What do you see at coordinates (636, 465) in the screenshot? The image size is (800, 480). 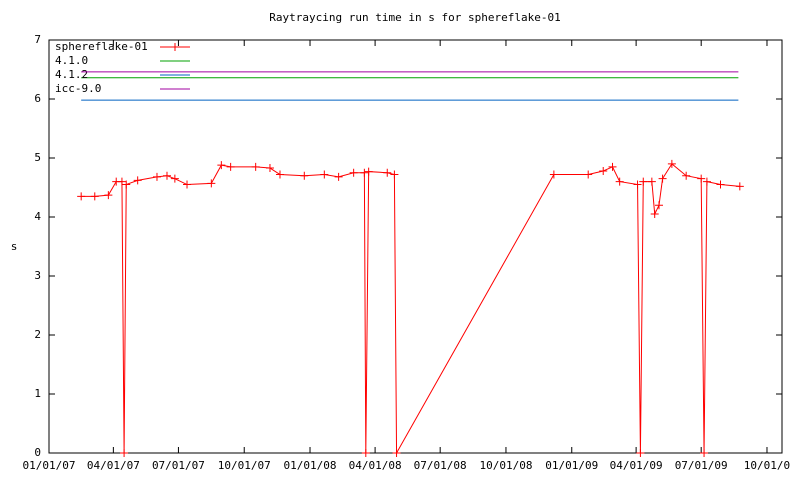 I see `x-tick-label: 04/01/09` at bounding box center [636, 465].